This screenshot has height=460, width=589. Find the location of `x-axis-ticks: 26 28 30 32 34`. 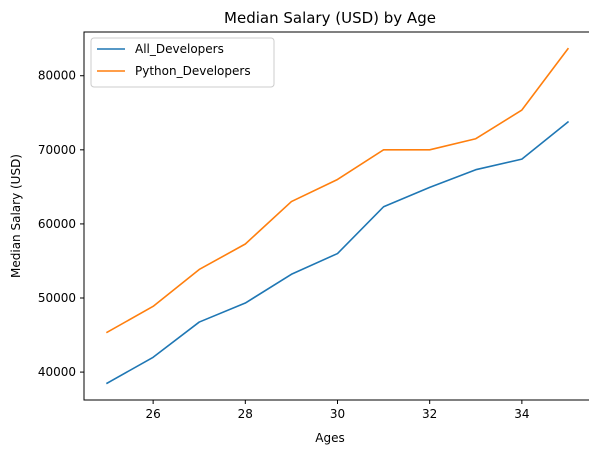

x-axis-ticks: 26 28 30 32 34 is located at coordinates (337, 410).